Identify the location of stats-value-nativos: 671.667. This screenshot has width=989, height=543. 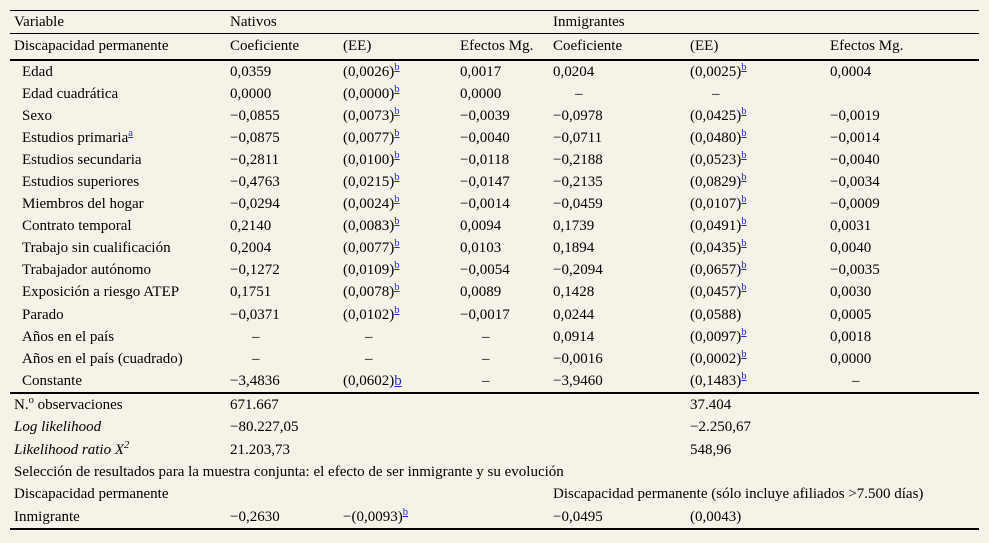
(254, 405).